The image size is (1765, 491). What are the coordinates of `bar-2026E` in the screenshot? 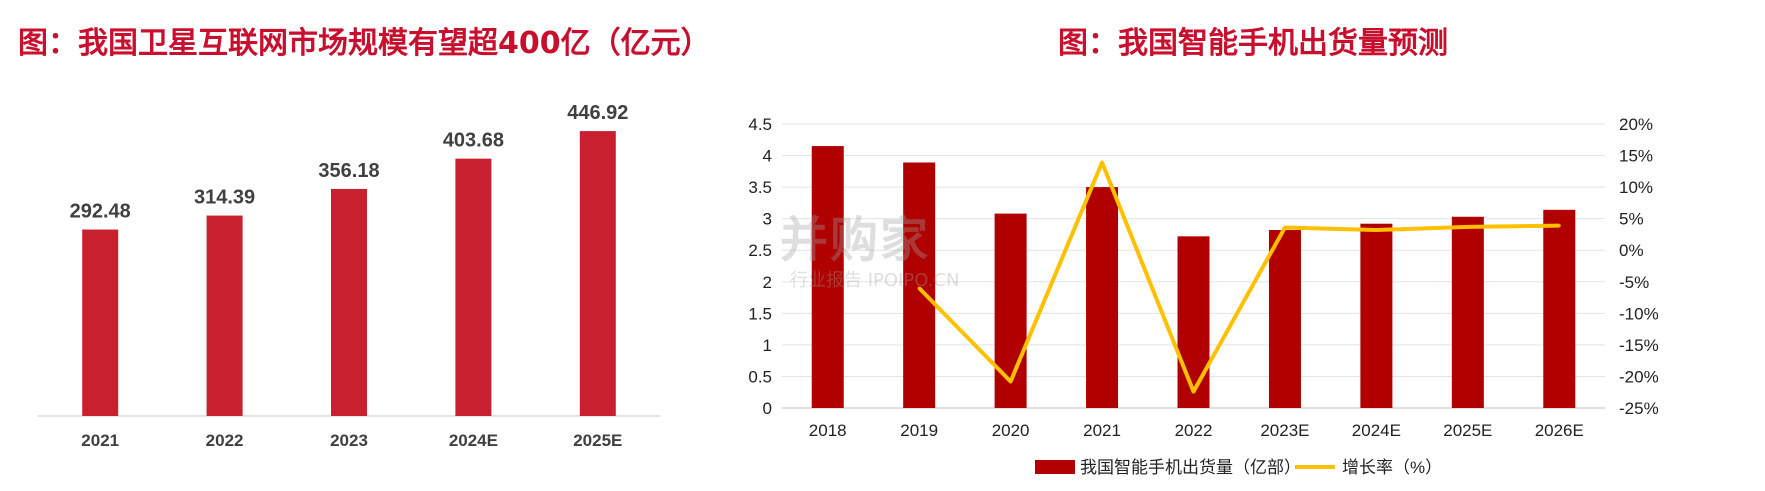 It's located at (1559, 308).